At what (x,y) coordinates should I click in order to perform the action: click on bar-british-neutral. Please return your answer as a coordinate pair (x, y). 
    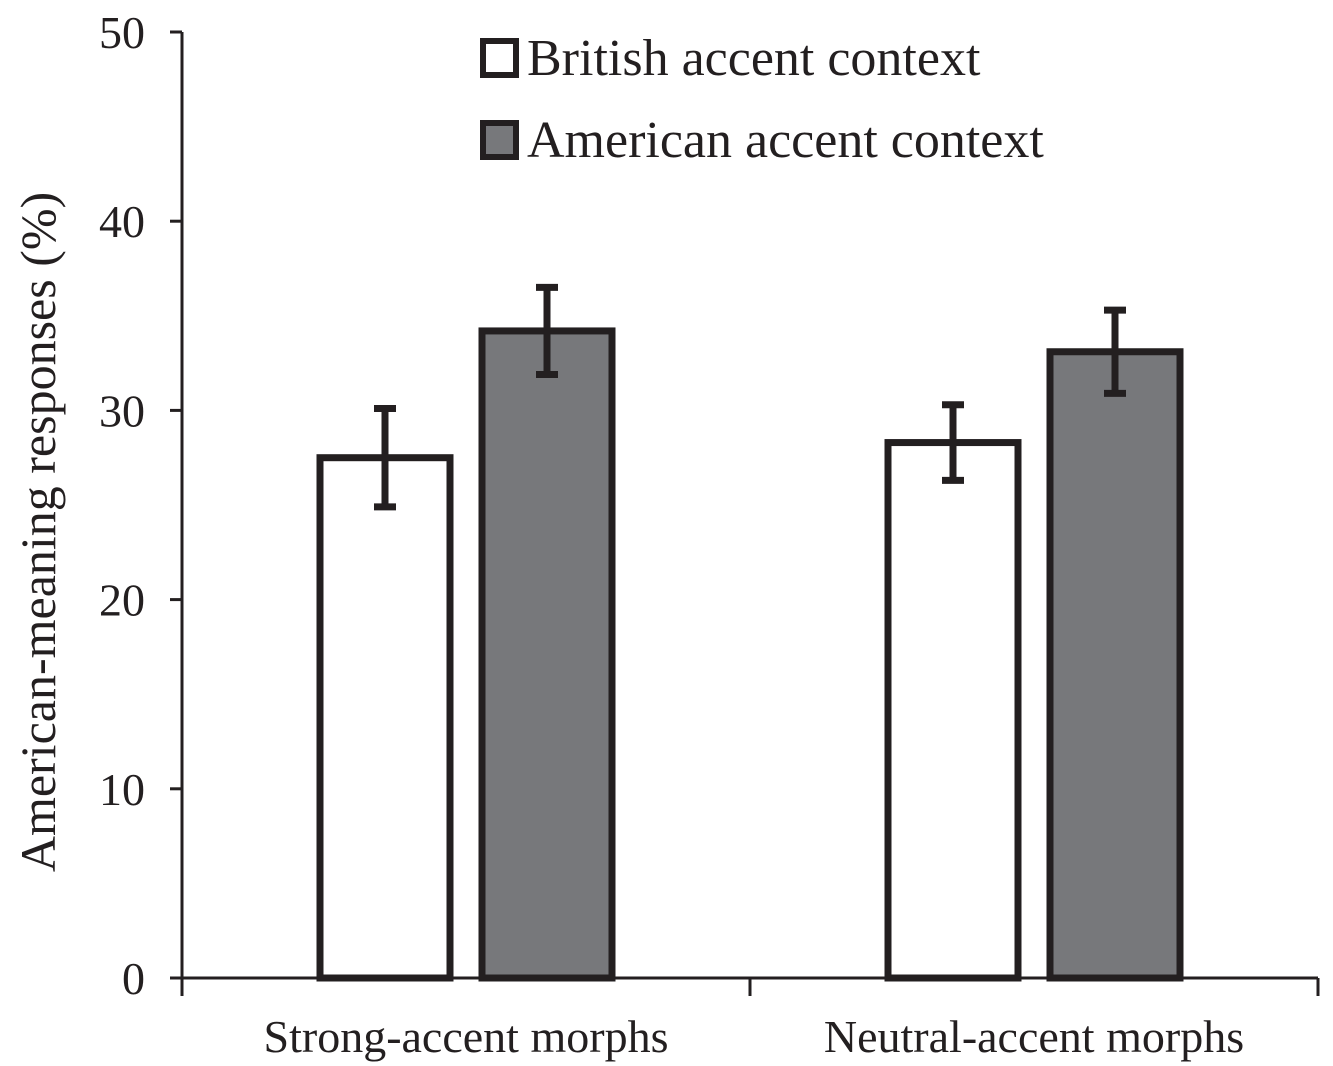
    Looking at the image, I should click on (953, 710).